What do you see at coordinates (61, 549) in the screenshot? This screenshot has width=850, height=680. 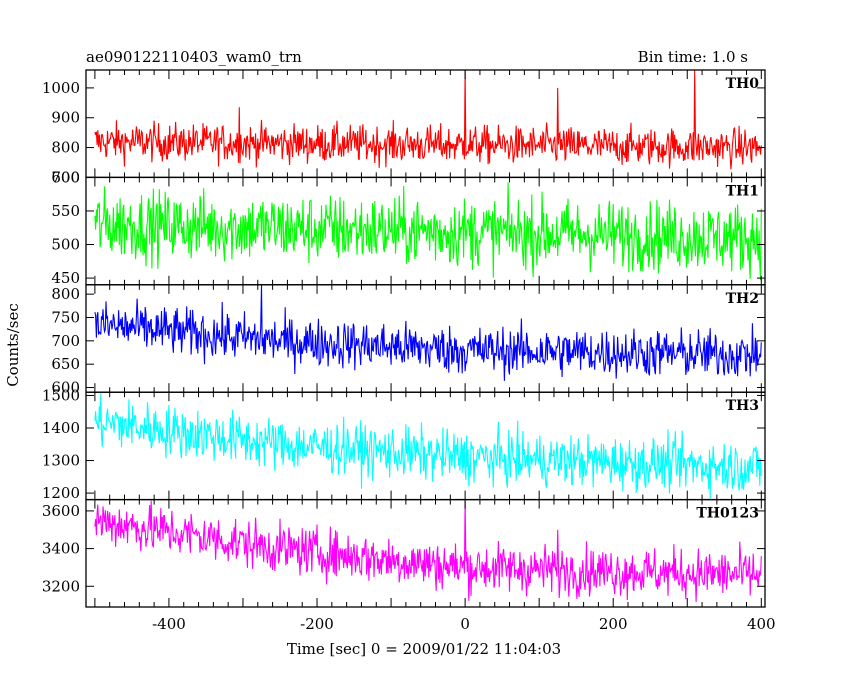 I see `y-tick-label: 3400` at bounding box center [61, 549].